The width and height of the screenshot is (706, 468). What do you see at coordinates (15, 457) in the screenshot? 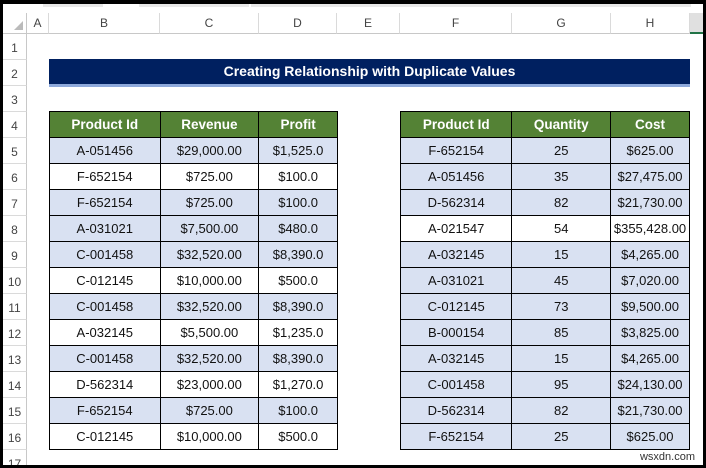
I see `row-header-17: 17` at bounding box center [15, 457].